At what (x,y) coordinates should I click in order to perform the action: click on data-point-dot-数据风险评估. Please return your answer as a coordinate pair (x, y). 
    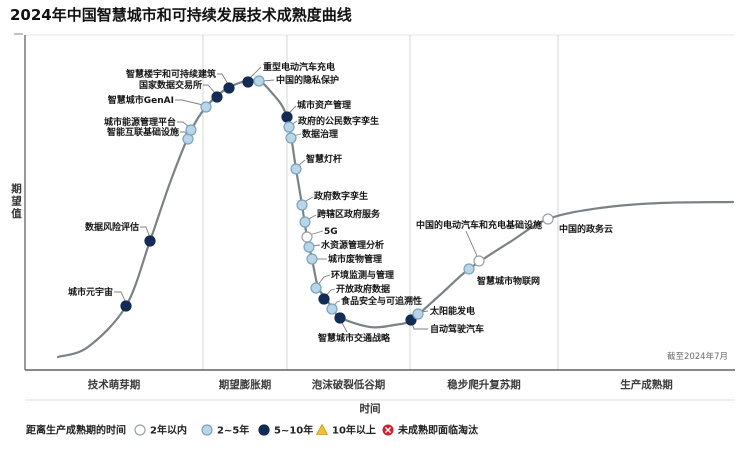
    Looking at the image, I should click on (150, 241).